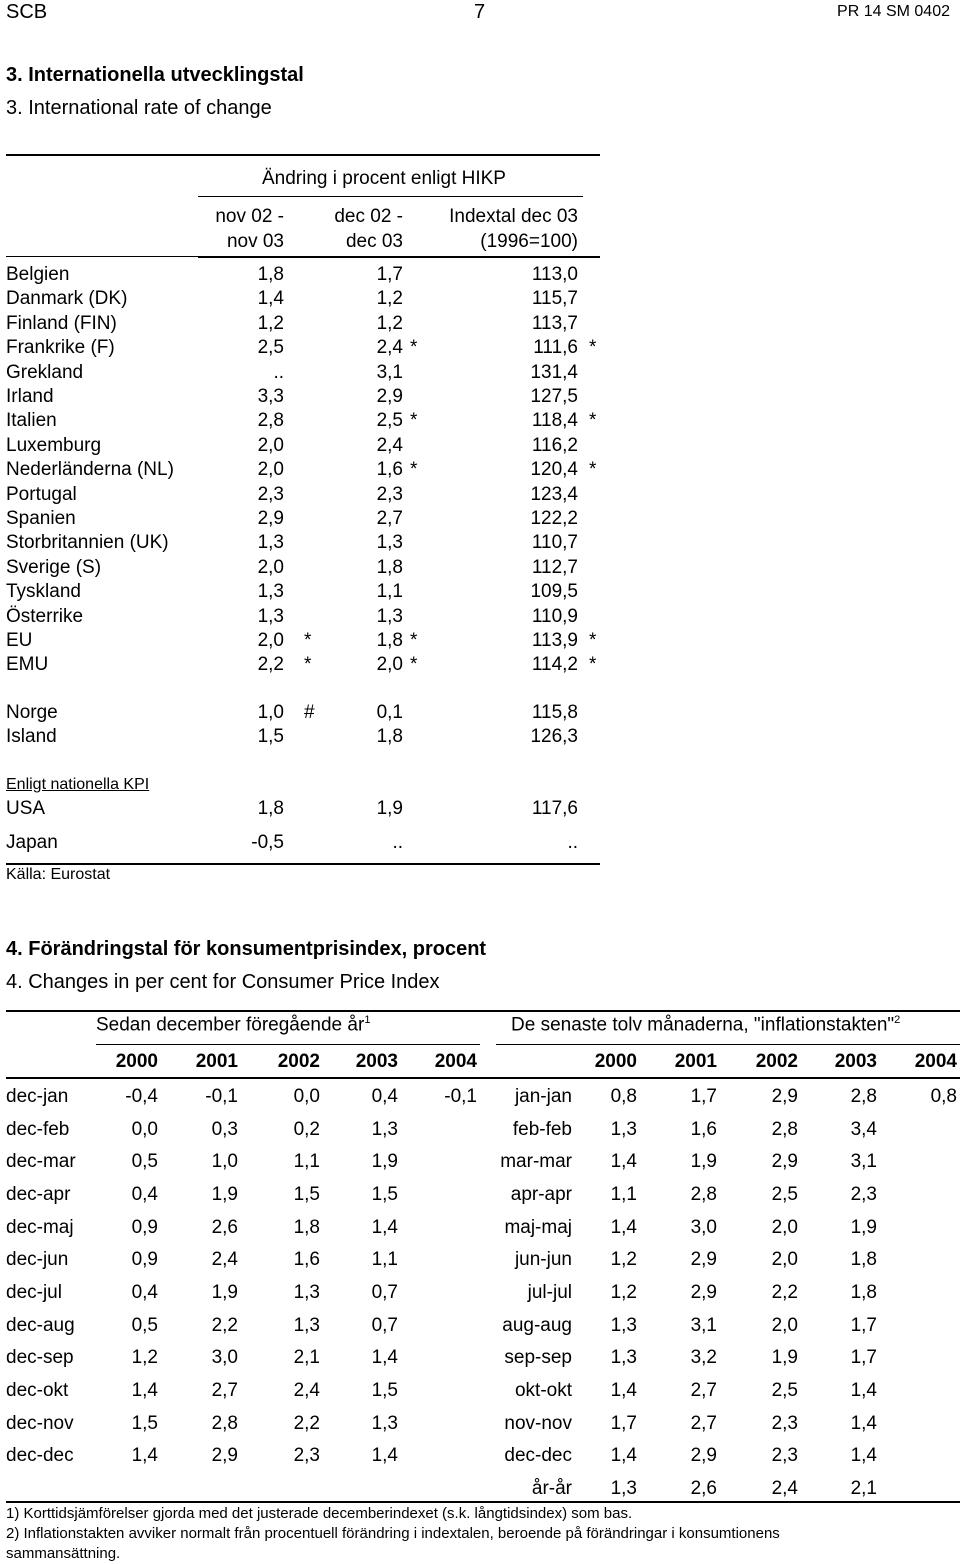 The width and height of the screenshot is (960, 1564). Describe the element at coordinates (414, 640) in the screenshot. I see `change-dec-mark: *` at that location.